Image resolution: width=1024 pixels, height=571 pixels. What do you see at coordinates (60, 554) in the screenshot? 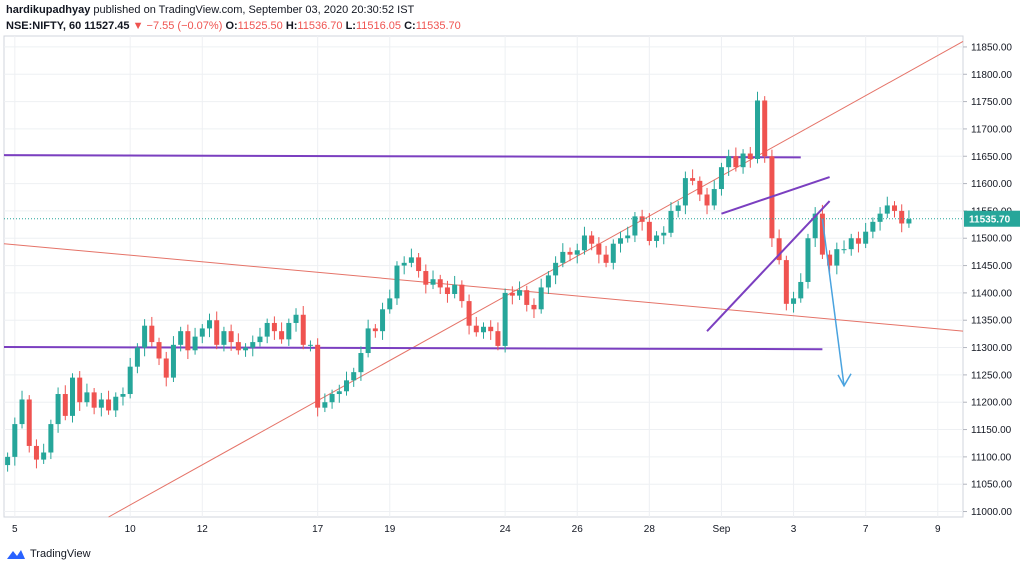
I see `brand-label: TradingView` at bounding box center [60, 554].